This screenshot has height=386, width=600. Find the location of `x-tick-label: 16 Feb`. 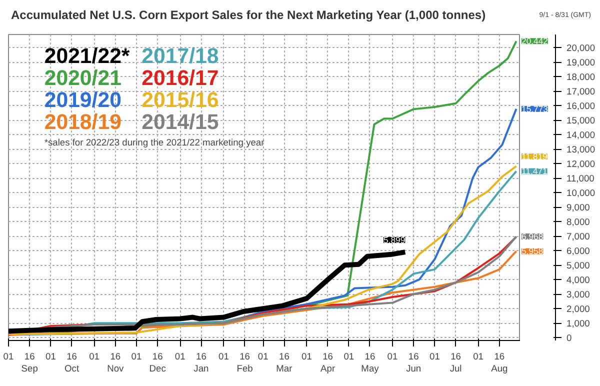

x-tick-label: 16 Feb is located at coordinates (244, 363).